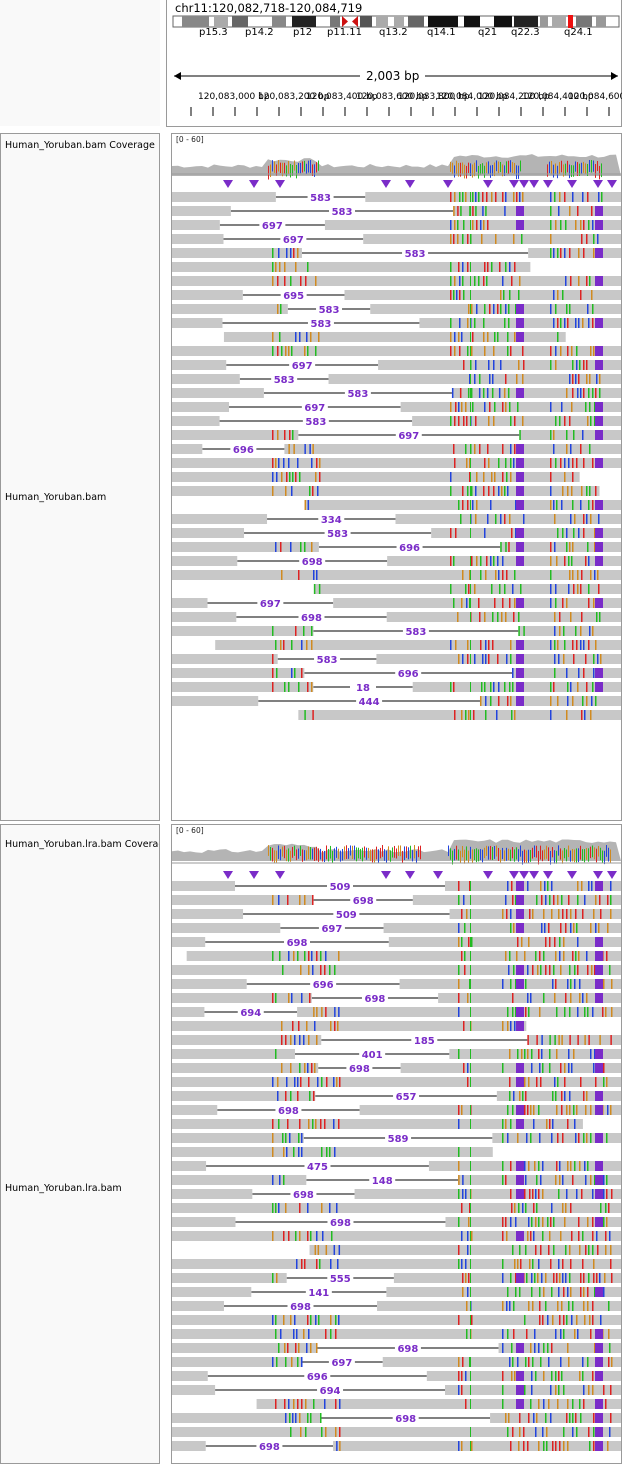 The height and width of the screenshot is (1464, 640). What do you see at coordinates (397, 104) in the screenshot?
I see `ruler` at bounding box center [397, 104].